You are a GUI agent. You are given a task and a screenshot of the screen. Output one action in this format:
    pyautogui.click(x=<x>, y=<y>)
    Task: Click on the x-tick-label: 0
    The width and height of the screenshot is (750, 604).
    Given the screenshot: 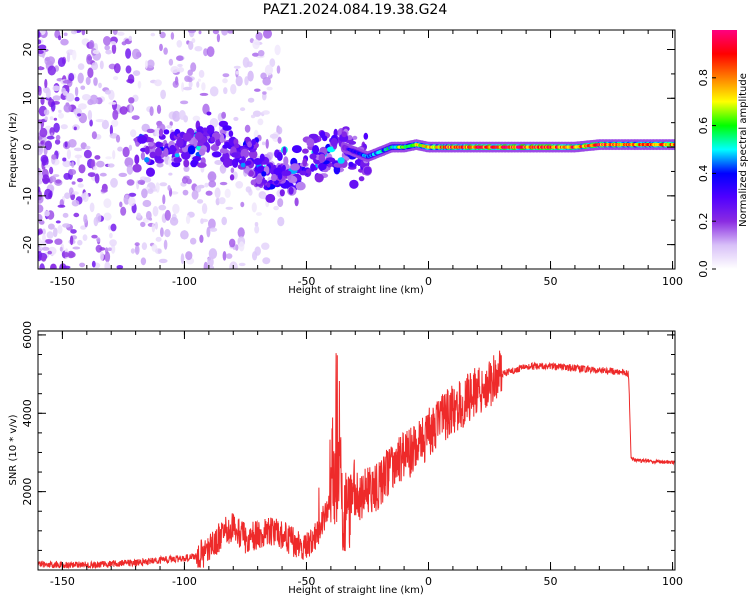 What is the action you would take?
    pyautogui.click(x=428, y=281)
    